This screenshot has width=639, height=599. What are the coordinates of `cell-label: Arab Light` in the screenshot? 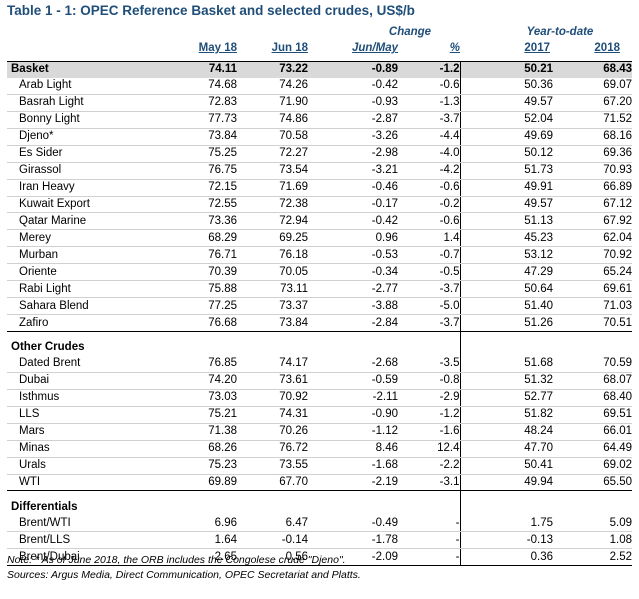 It's located at (92, 86).